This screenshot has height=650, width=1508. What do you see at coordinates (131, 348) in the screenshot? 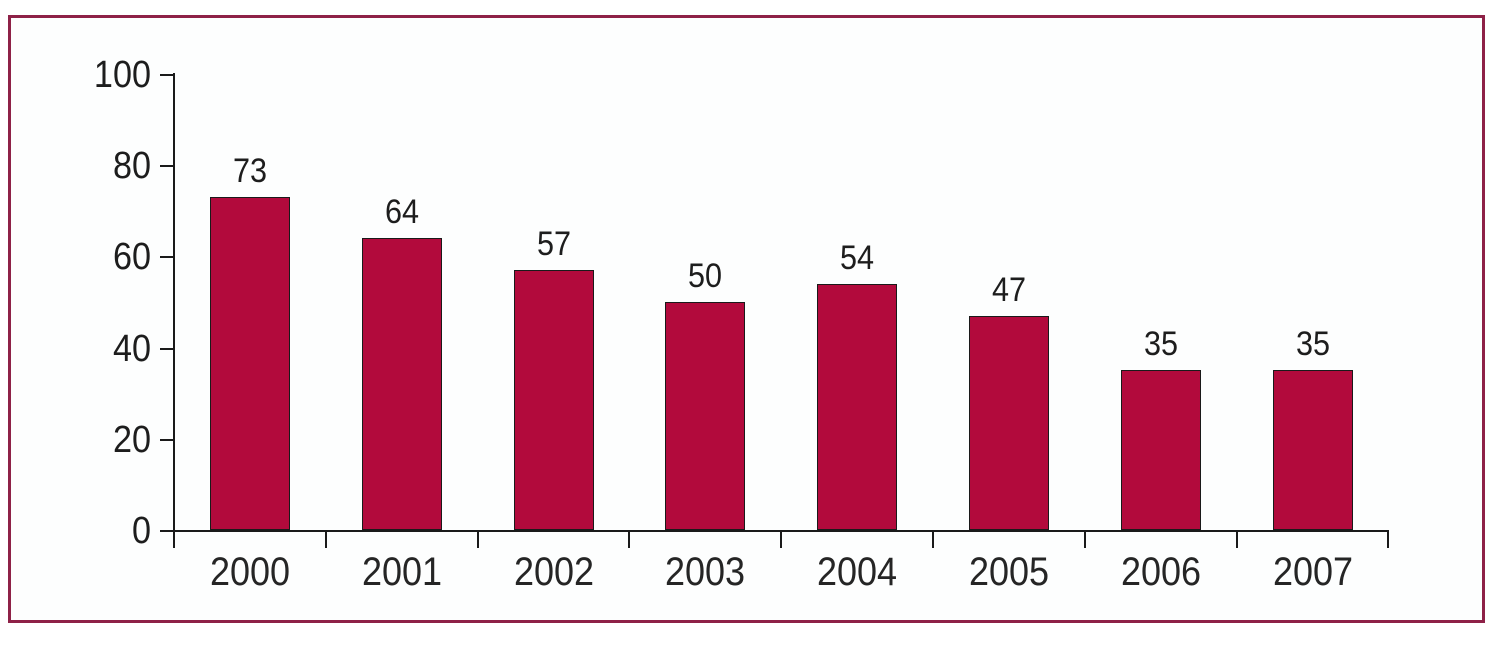
I see `y-tick-label: 40` at bounding box center [131, 348].